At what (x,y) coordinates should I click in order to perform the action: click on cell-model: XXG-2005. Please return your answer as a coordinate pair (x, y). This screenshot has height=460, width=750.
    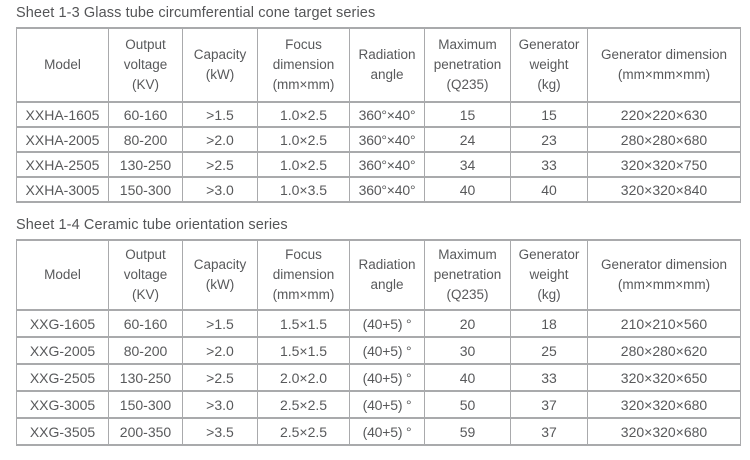
    Looking at the image, I should click on (62, 350).